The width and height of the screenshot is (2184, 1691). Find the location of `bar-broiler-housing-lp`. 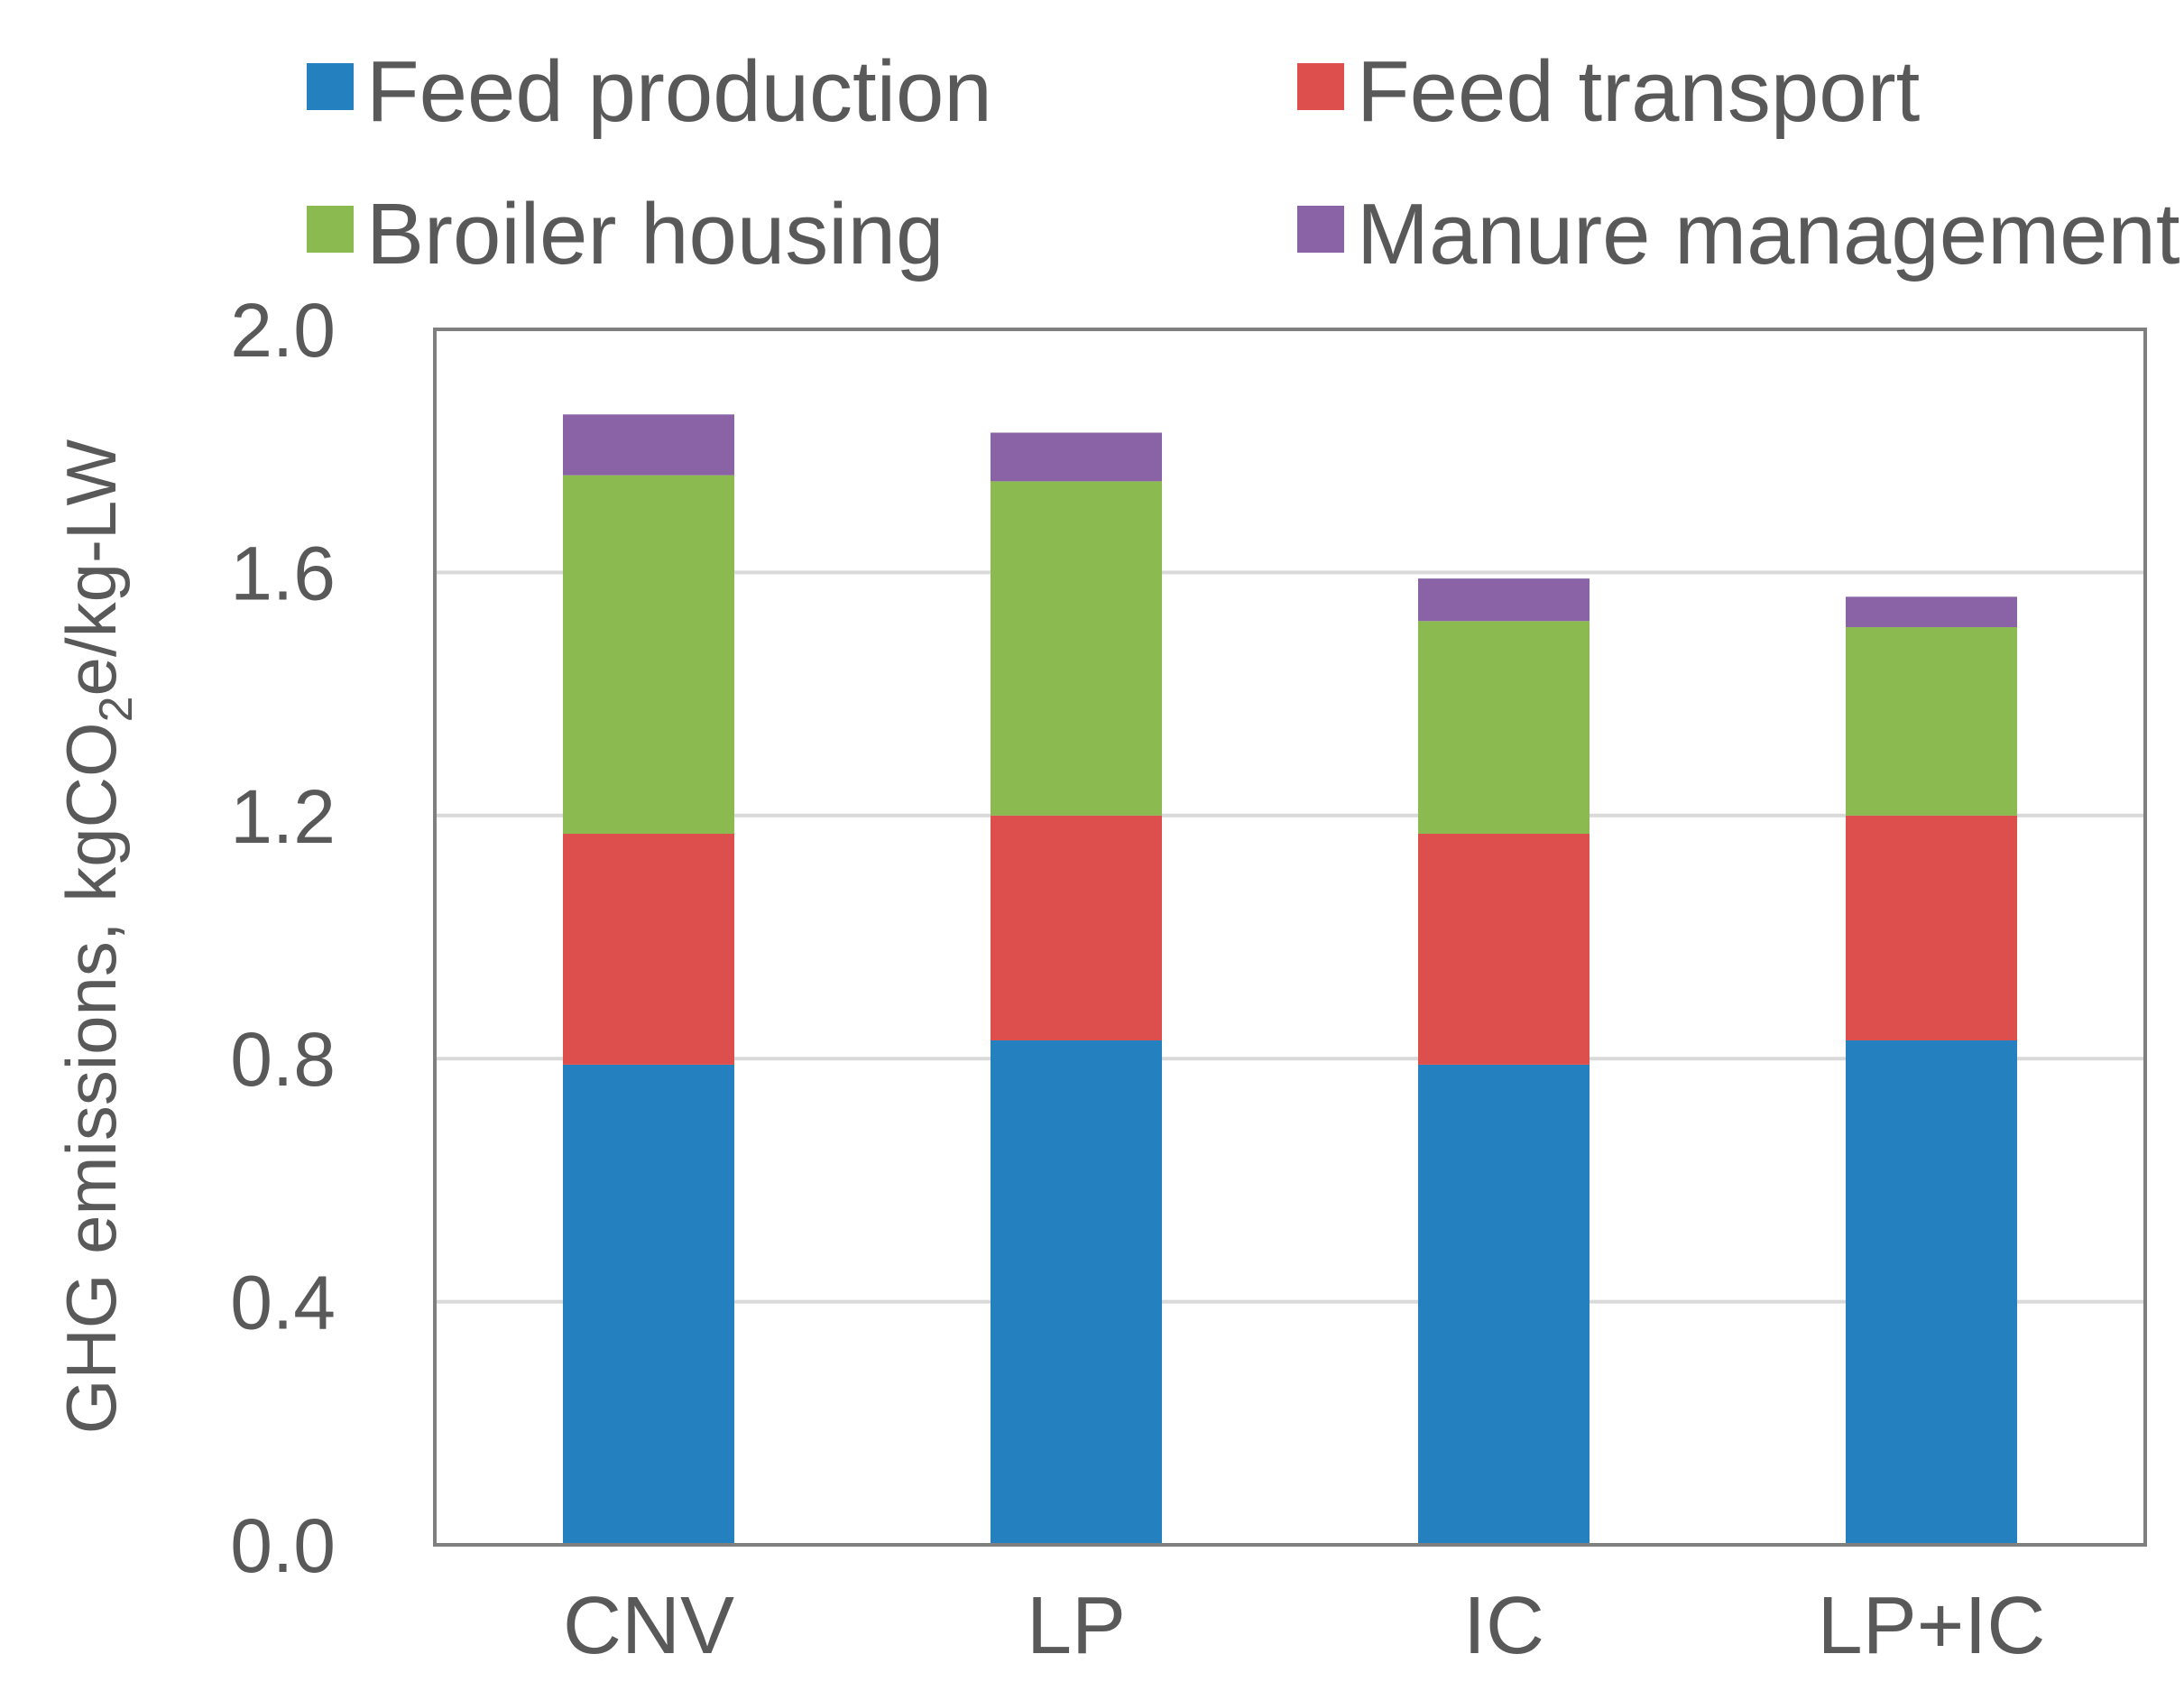

bar-broiler-housing-lp is located at coordinates (1076, 648).